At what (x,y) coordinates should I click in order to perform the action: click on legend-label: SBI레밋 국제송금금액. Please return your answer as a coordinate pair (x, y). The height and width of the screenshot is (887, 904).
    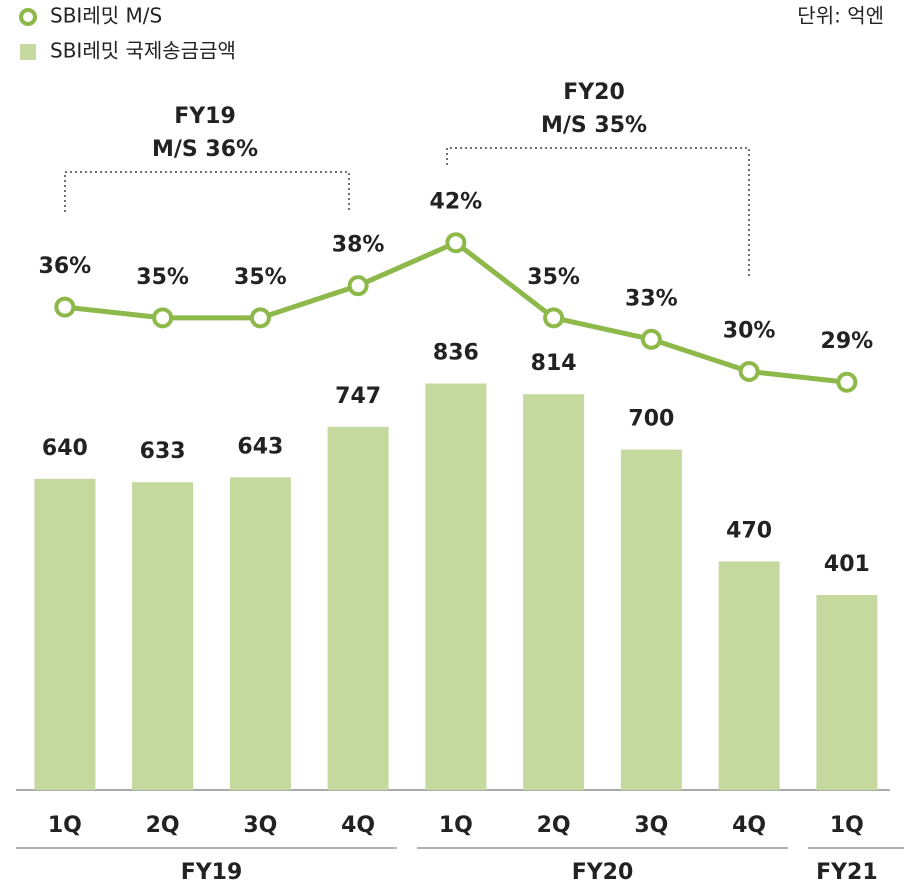
    Looking at the image, I should click on (143, 51).